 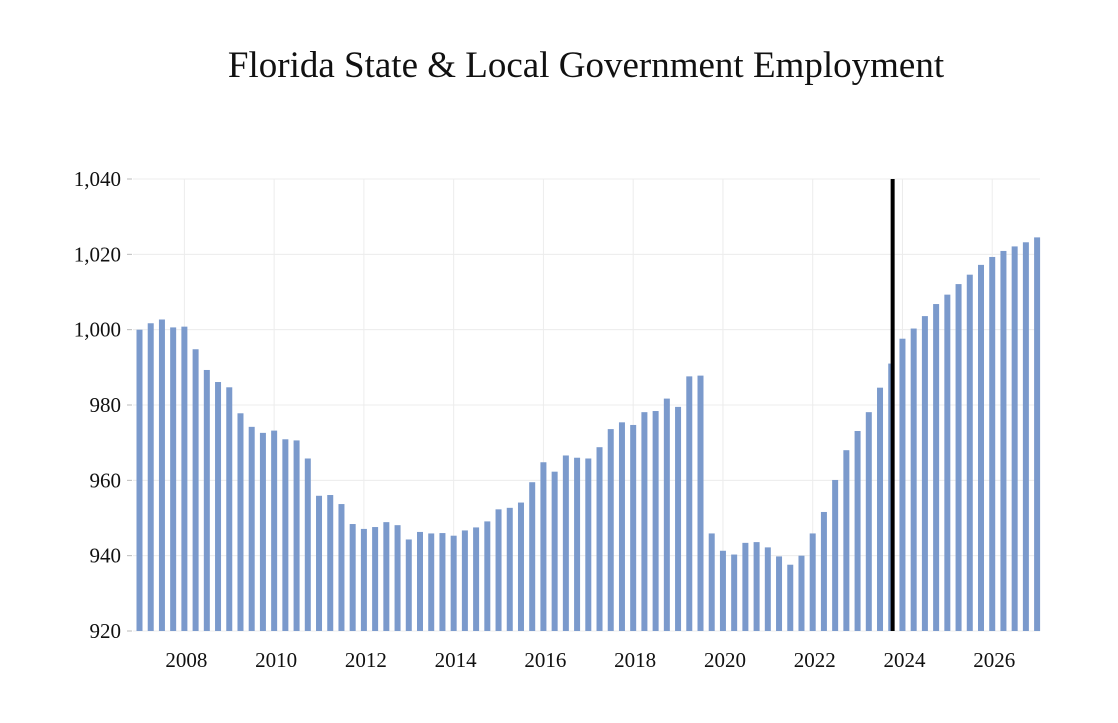 I want to click on y-tick-label: 960, so click(x=106, y=480).